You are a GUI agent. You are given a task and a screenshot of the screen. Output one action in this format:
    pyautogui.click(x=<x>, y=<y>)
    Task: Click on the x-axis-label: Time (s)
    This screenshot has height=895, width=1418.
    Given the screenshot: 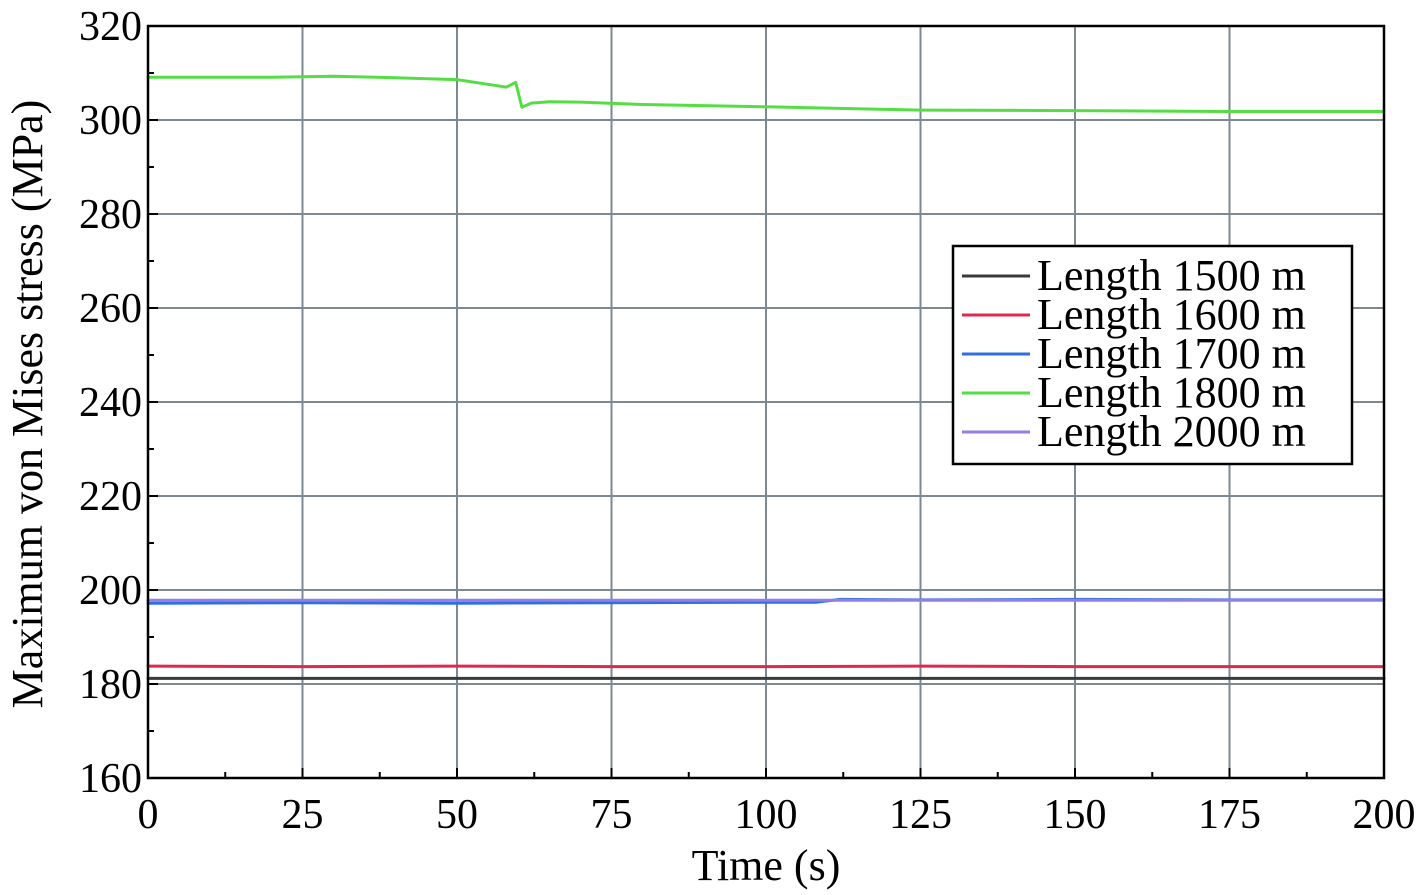 What is the action you would take?
    pyautogui.click(x=766, y=865)
    